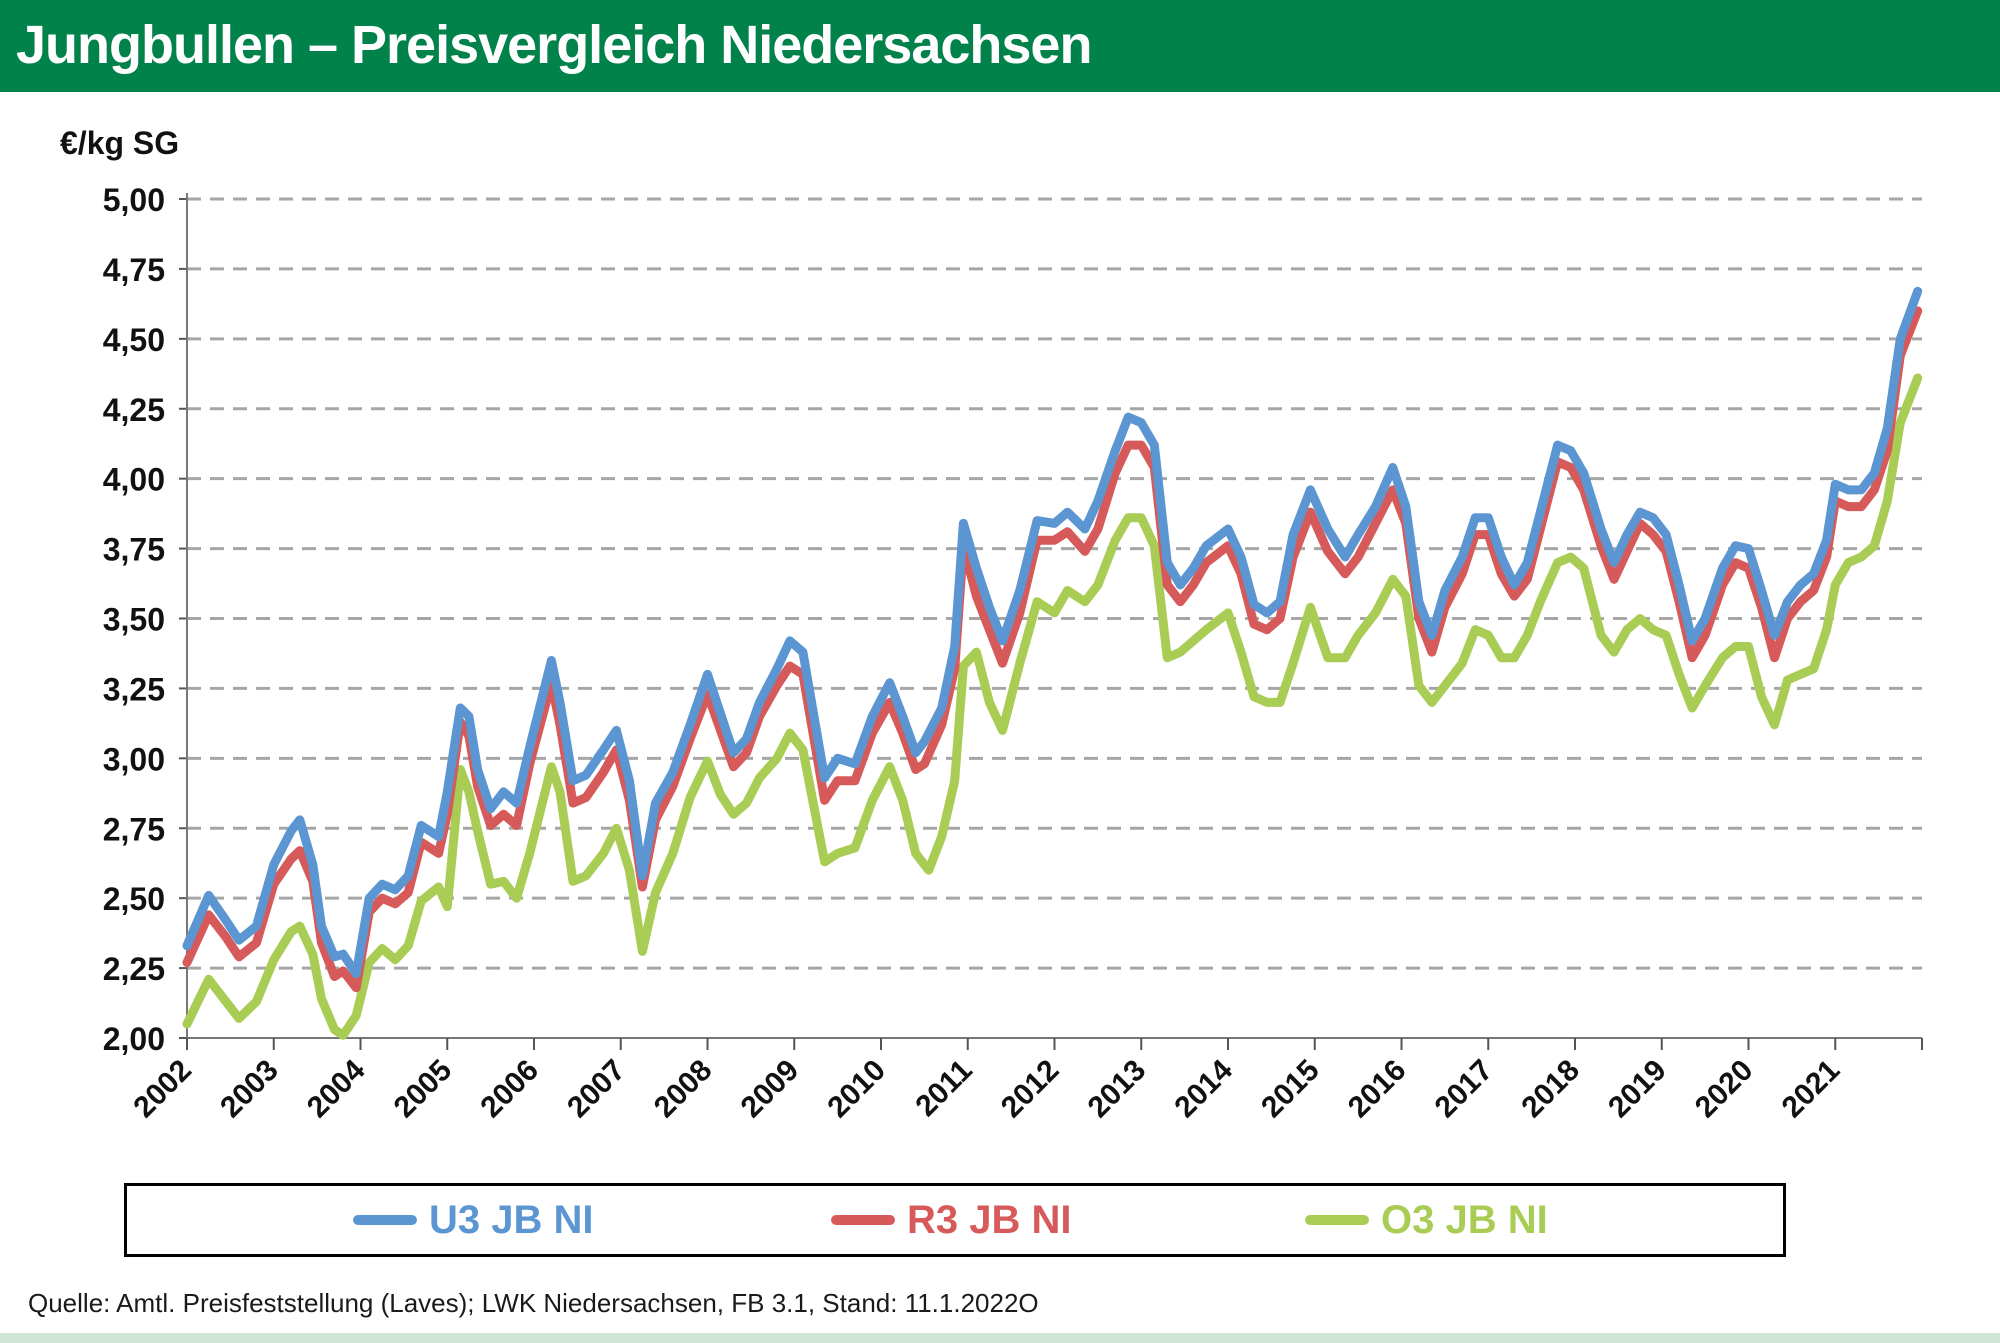  I want to click on legend-item-u3: U3 JB NI, so click(473, 1220).